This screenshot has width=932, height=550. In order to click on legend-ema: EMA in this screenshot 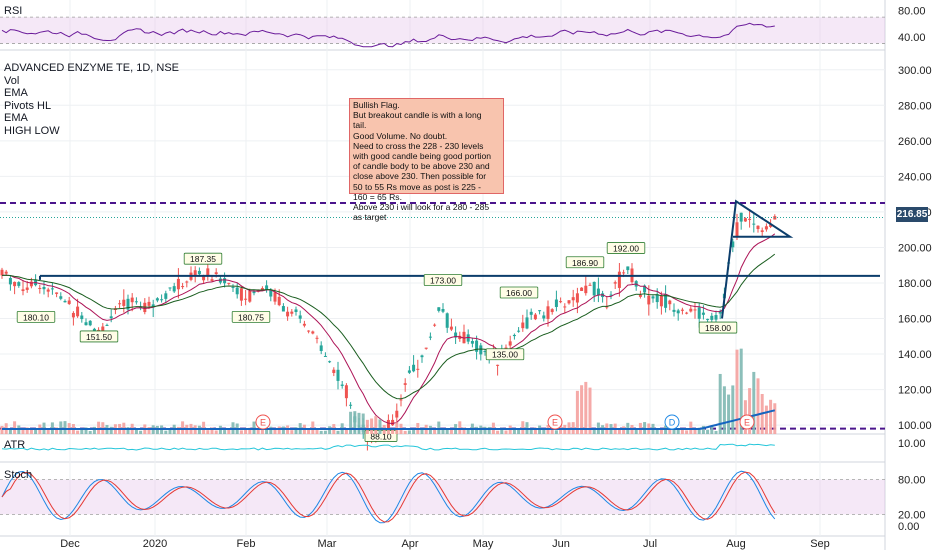, I will do `click(16, 93)`.